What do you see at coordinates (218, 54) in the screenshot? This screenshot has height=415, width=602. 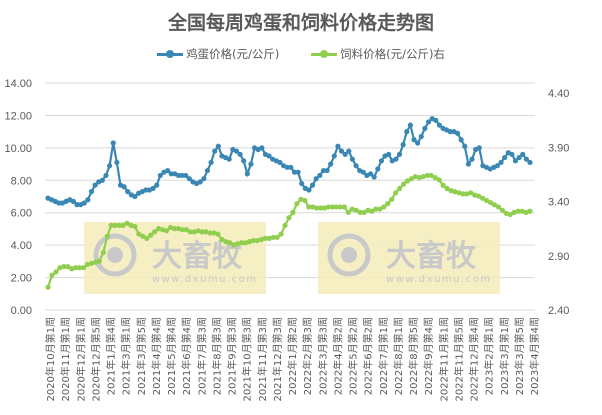 I see `legend-item-egg: 鸡蛋价格(元/公斤)` at bounding box center [218, 54].